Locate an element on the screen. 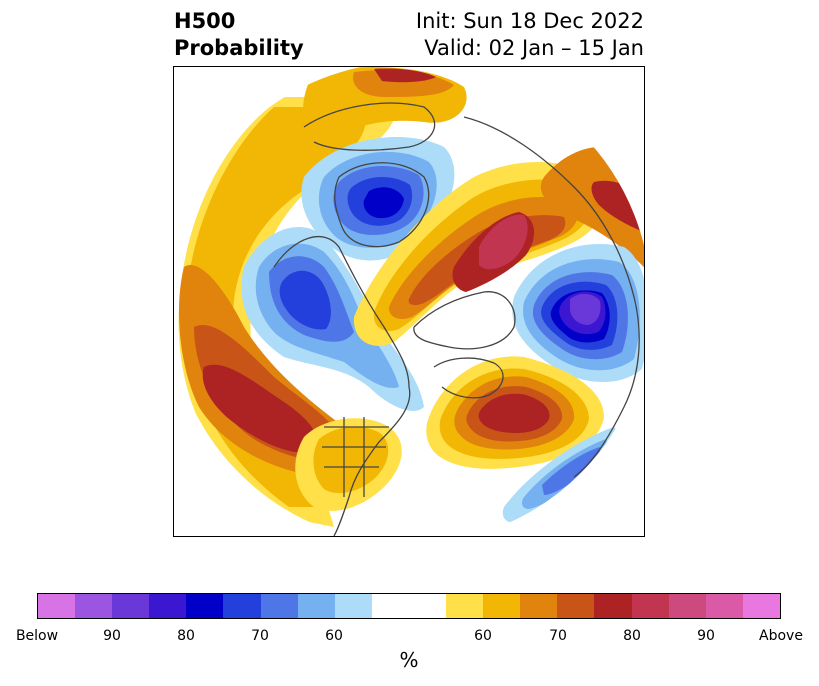 This screenshot has width=819, height=686. below-80-greenland is located at coordinates (383, 203).